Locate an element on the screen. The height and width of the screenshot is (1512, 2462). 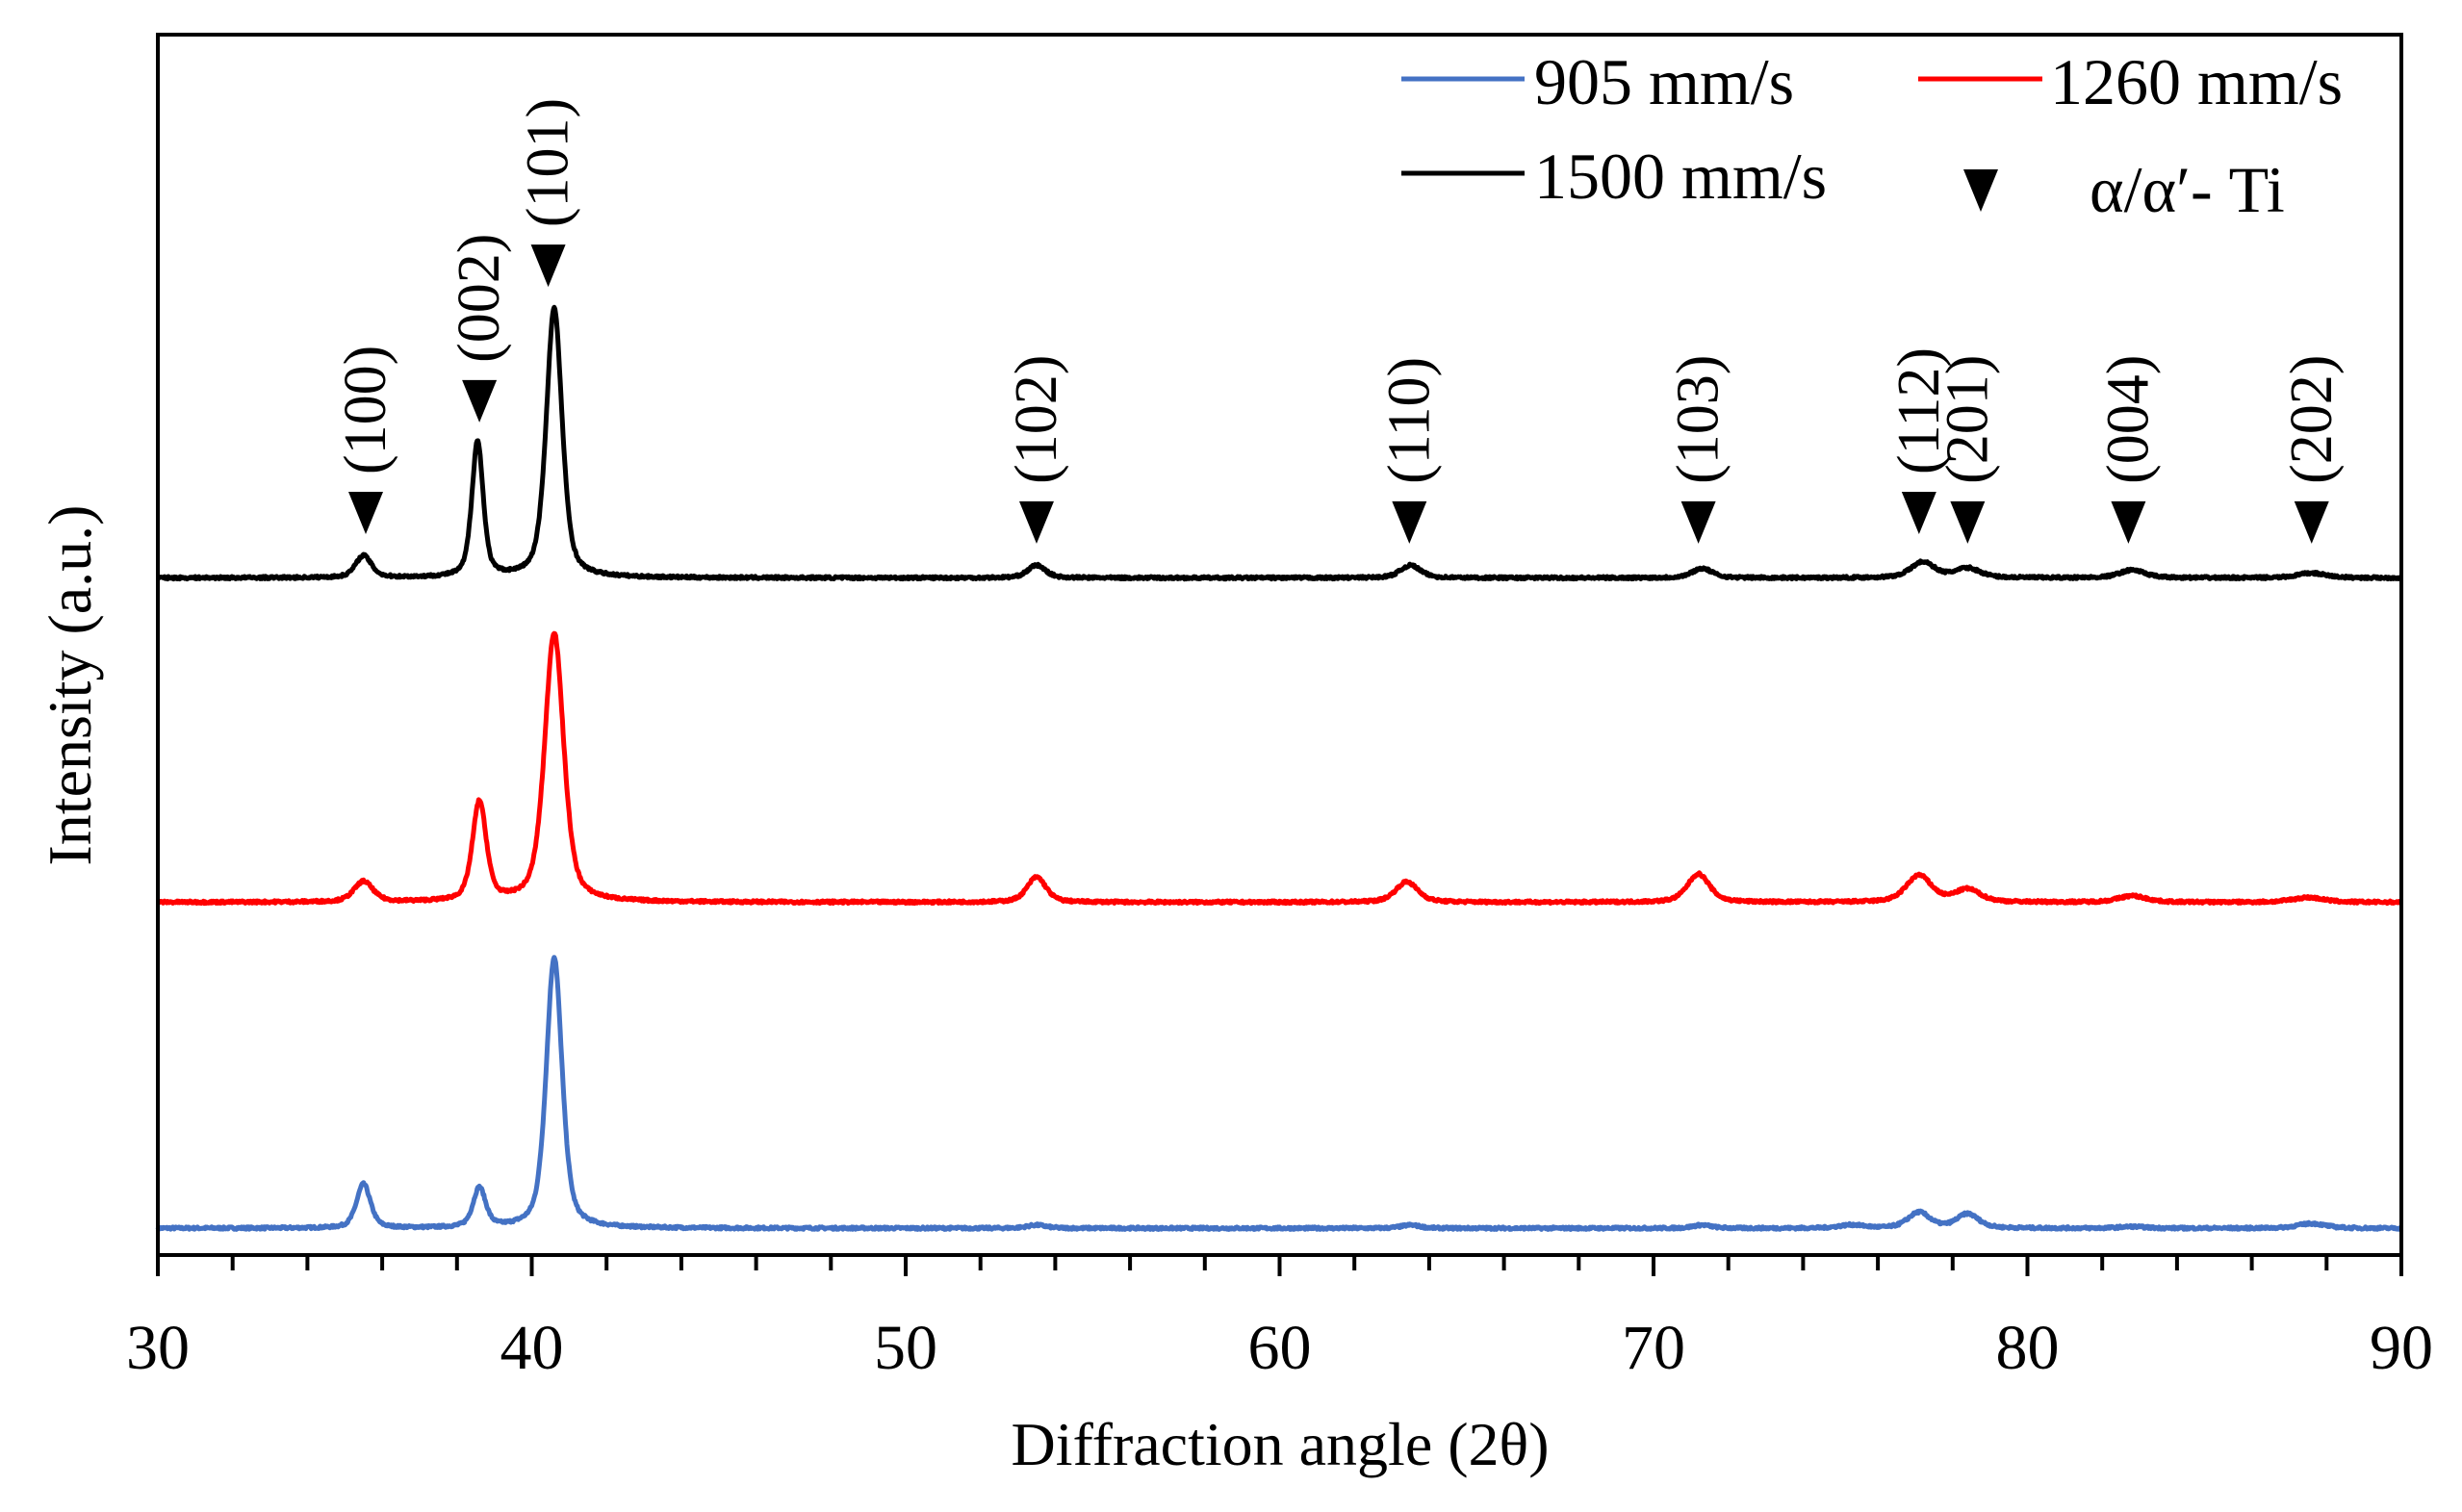
peak-label: (002) is located at coordinates (479, 298).